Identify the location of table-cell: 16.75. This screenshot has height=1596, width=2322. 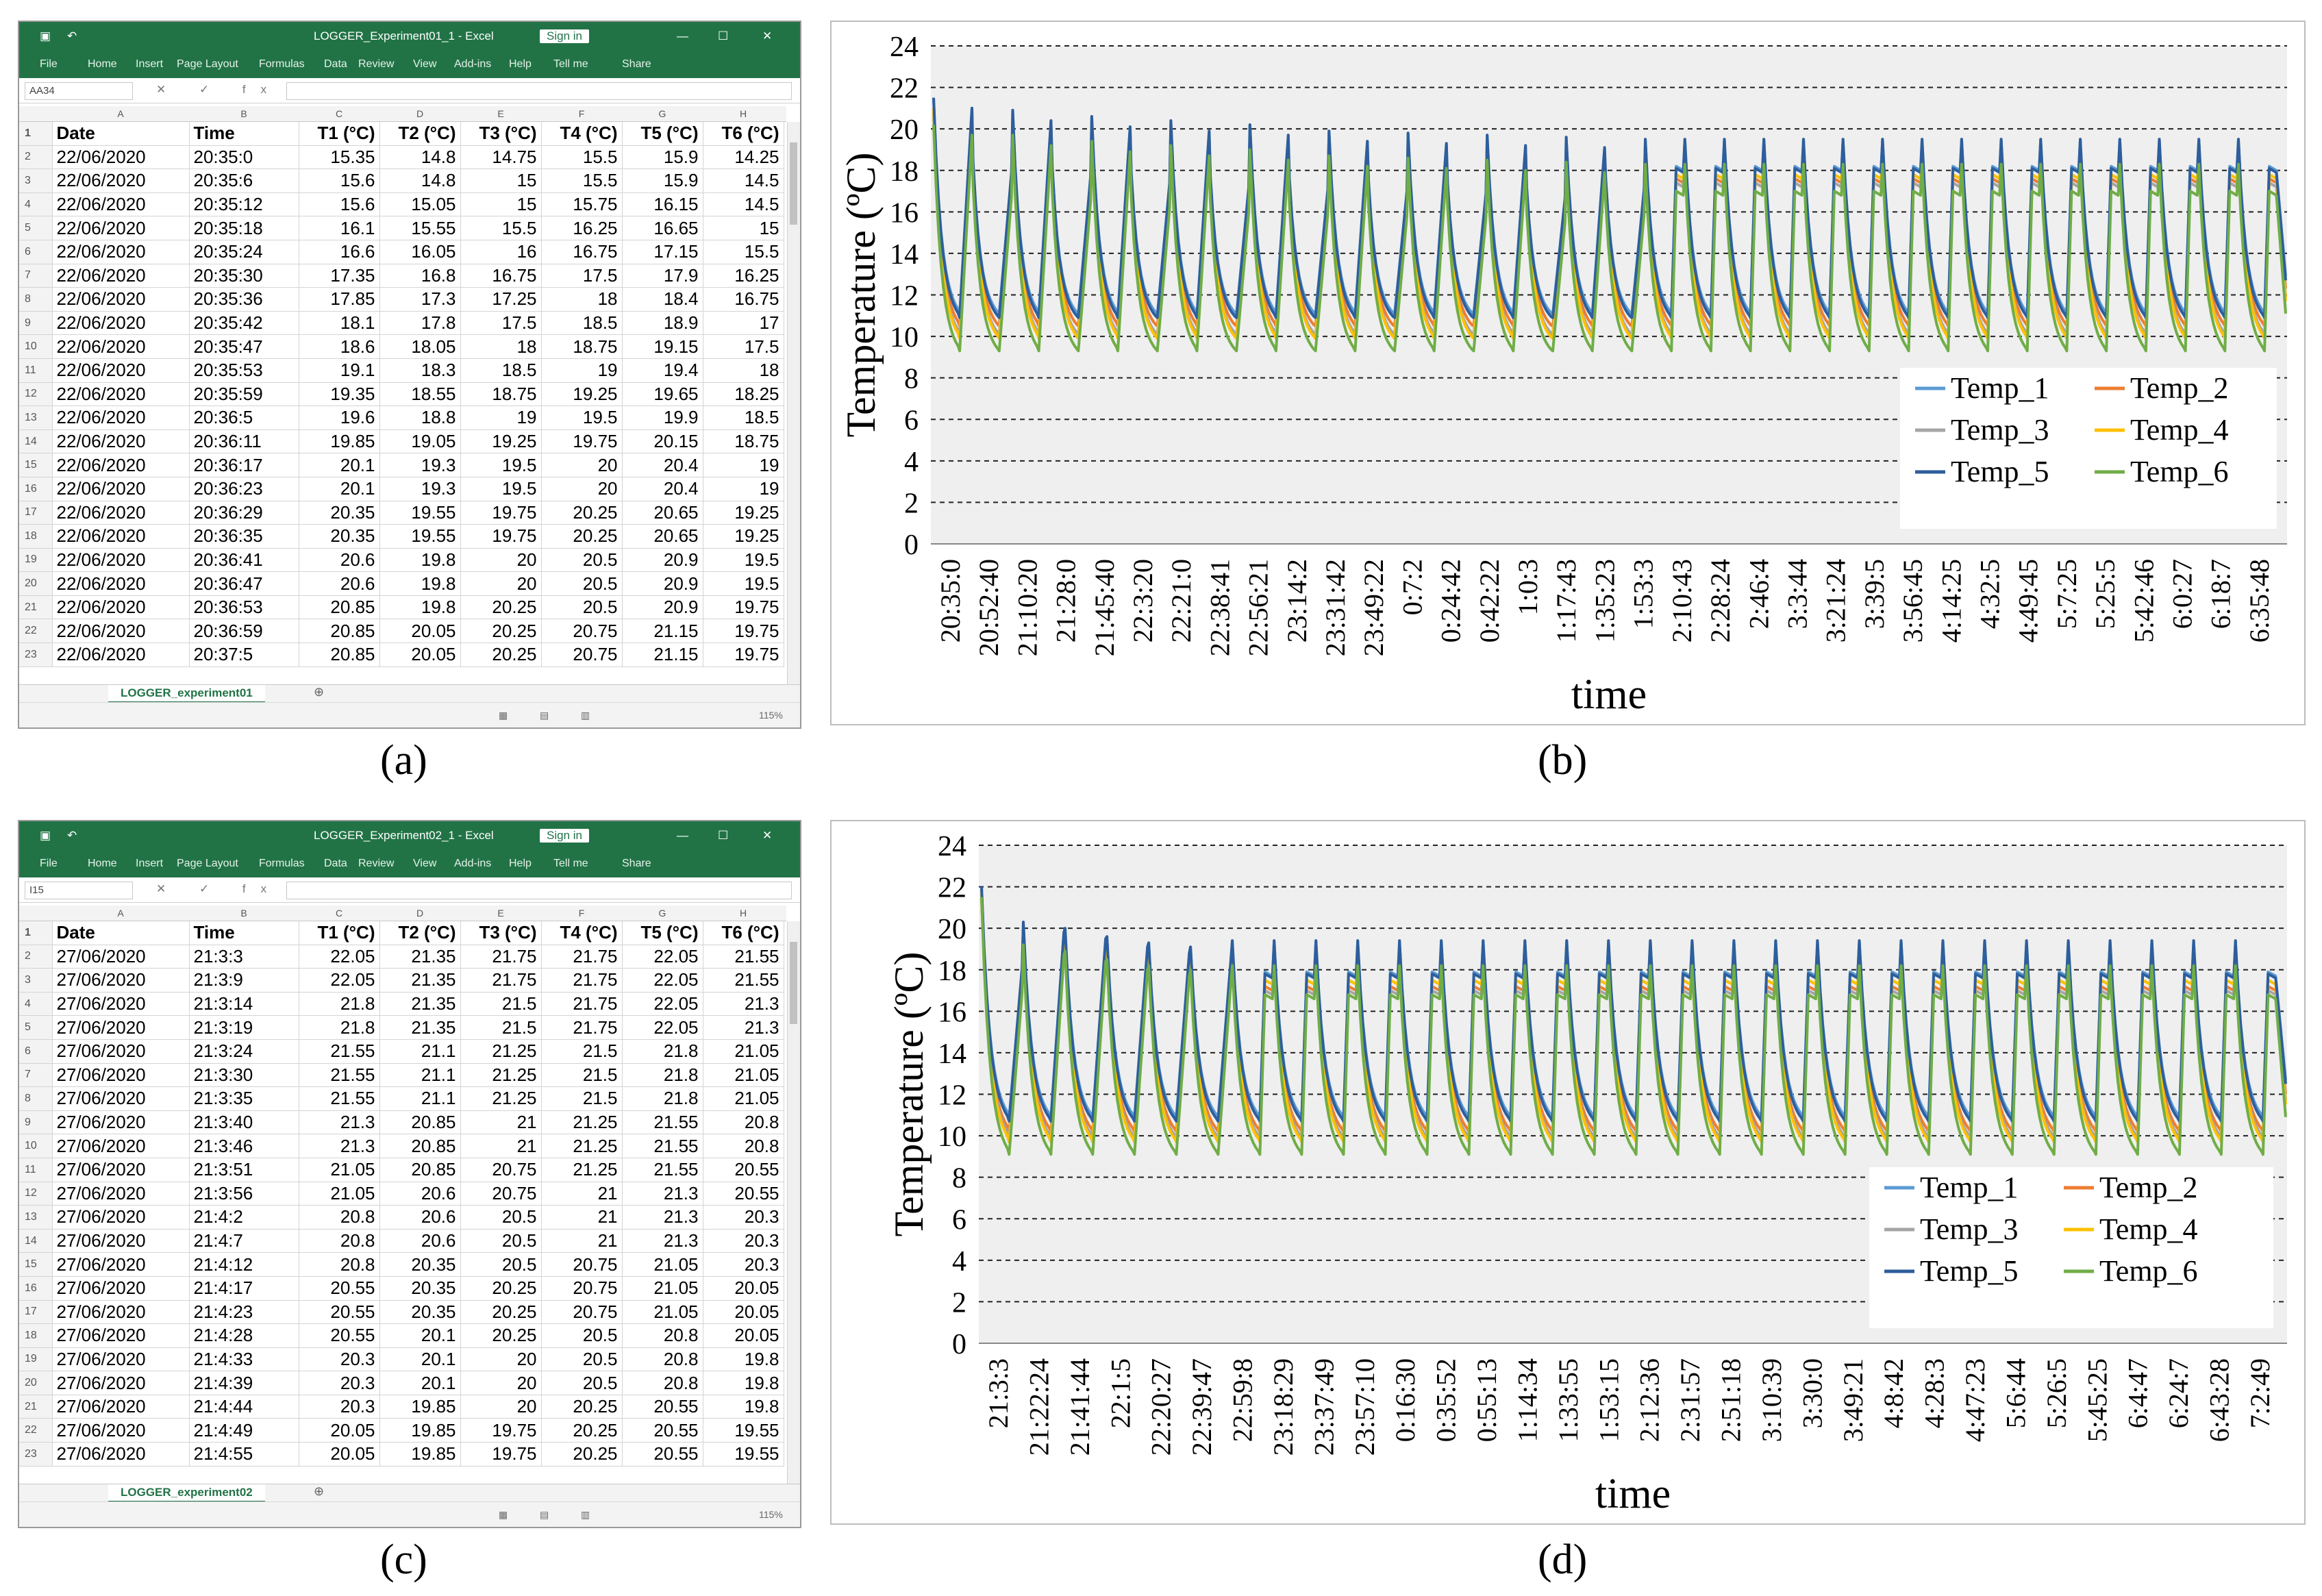
(501, 276).